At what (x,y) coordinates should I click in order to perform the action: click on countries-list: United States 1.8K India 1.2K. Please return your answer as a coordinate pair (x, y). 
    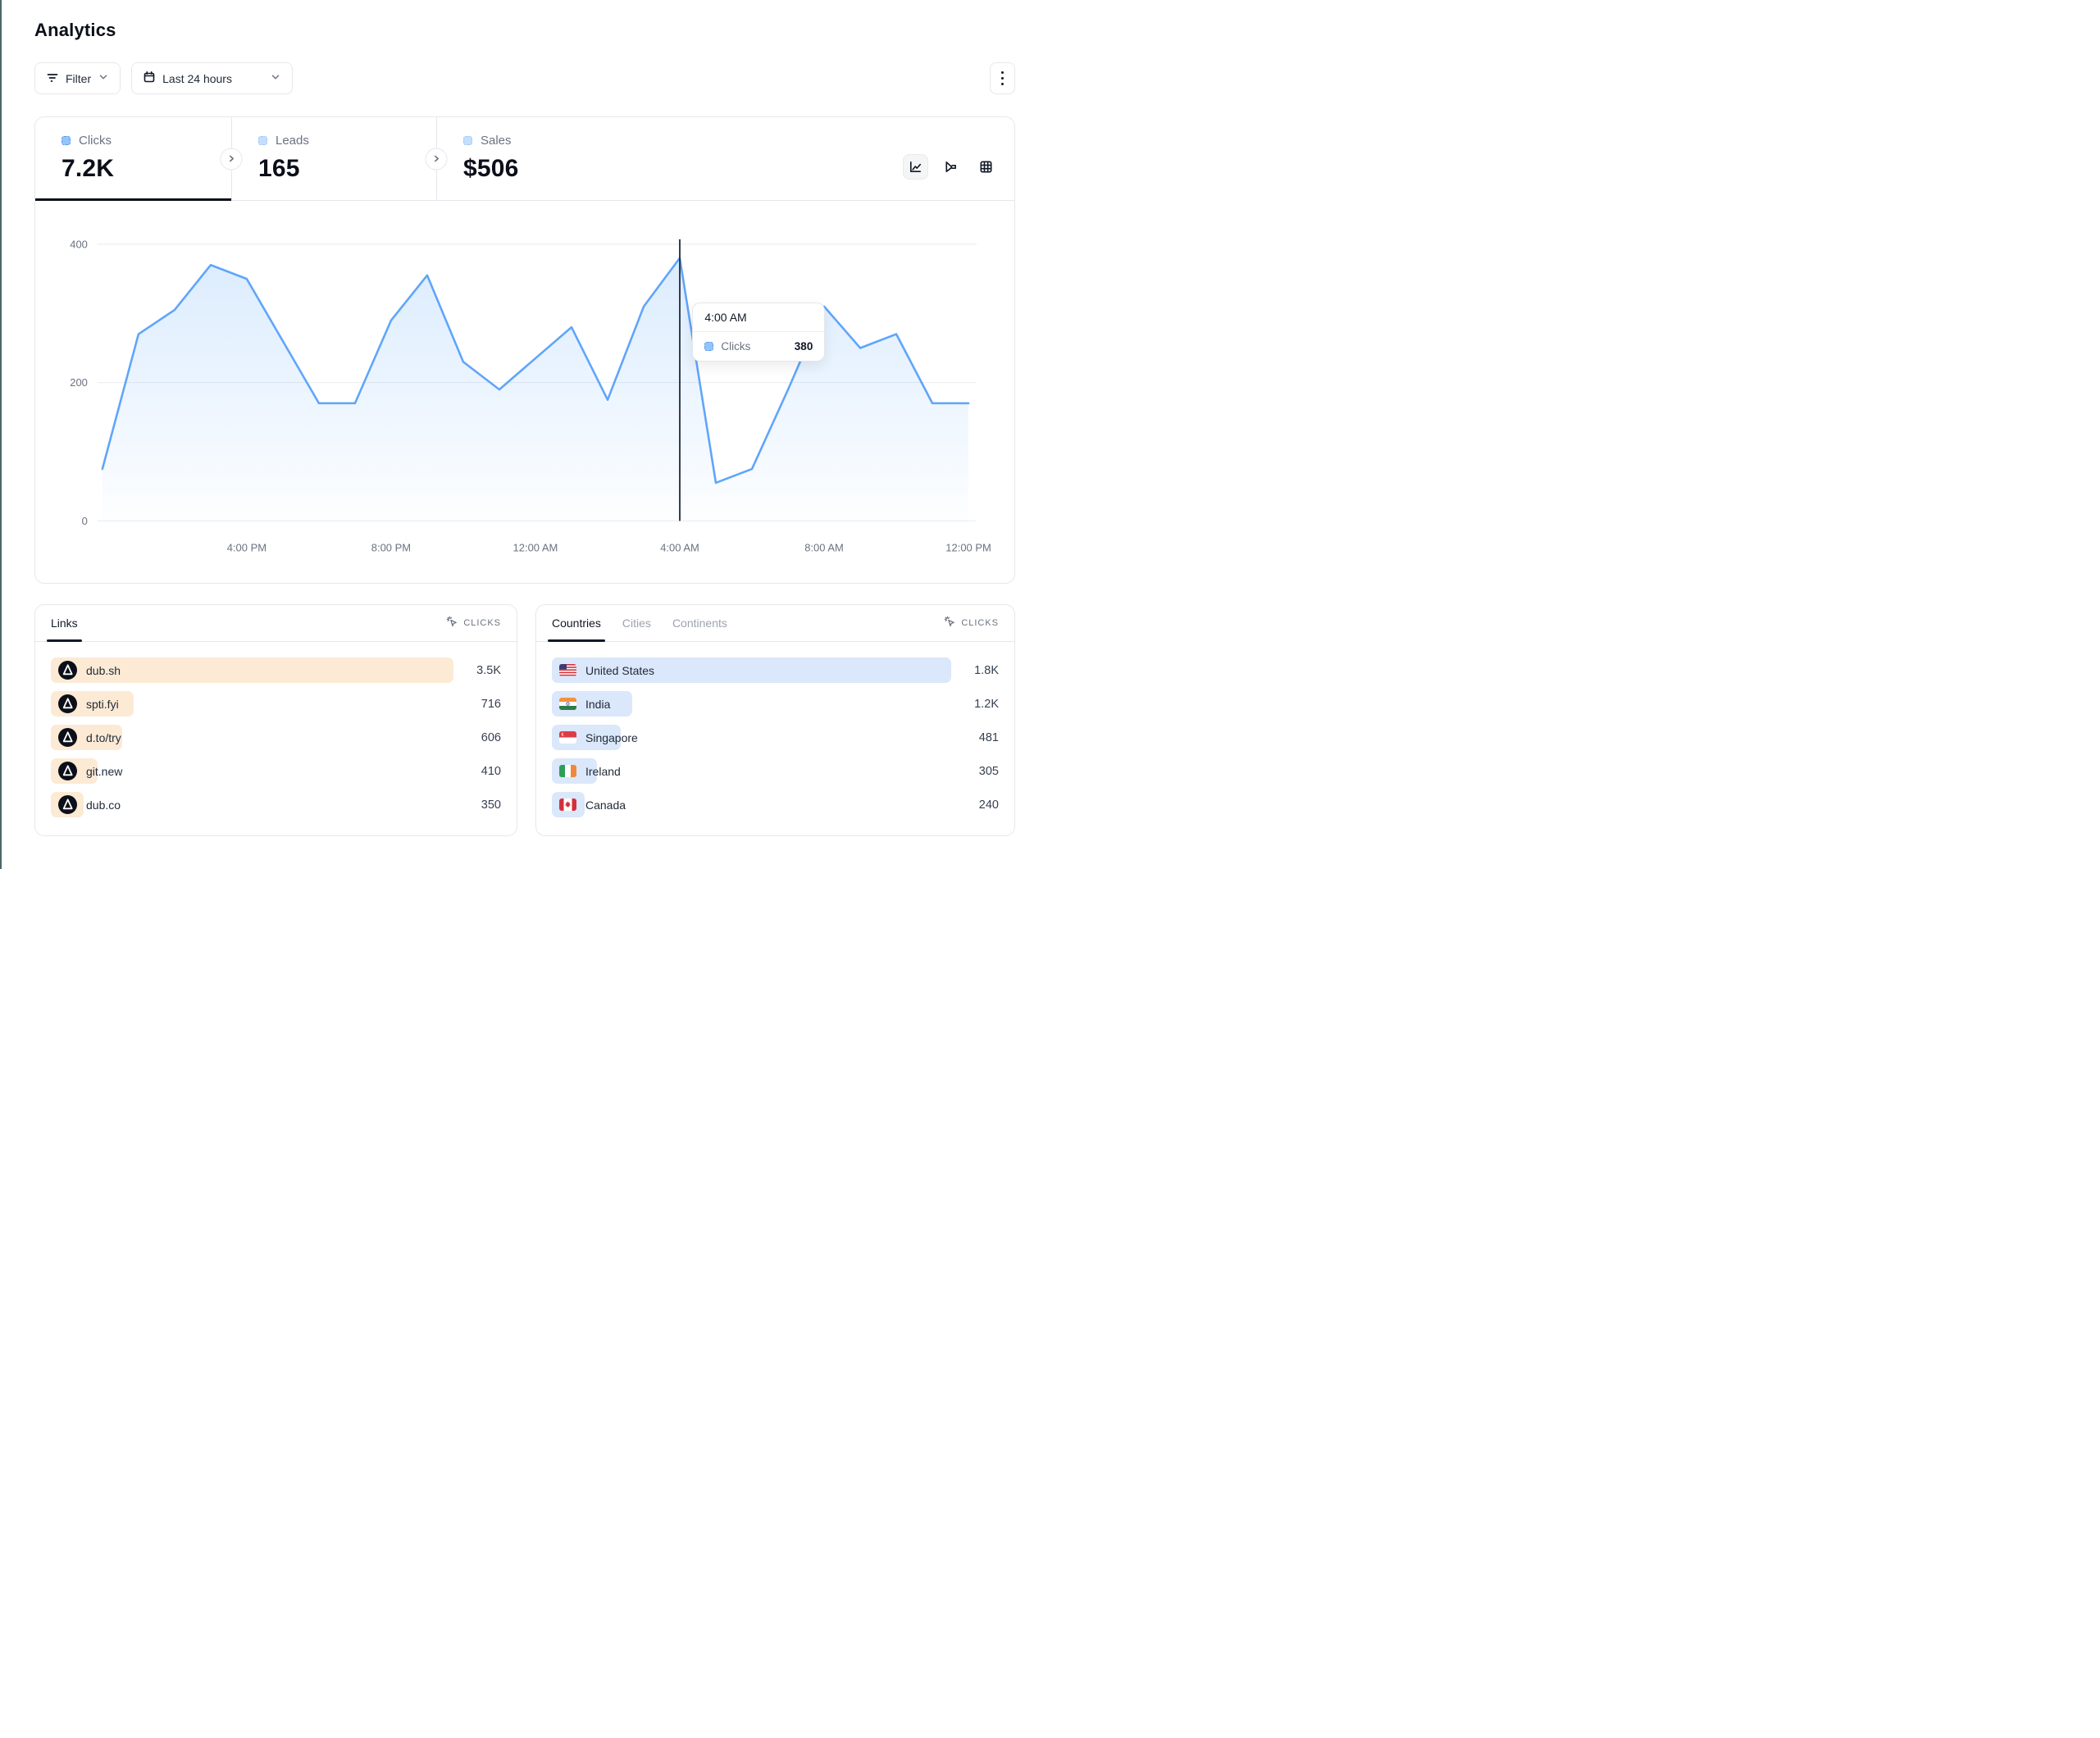
    Looking at the image, I should click on (775, 731).